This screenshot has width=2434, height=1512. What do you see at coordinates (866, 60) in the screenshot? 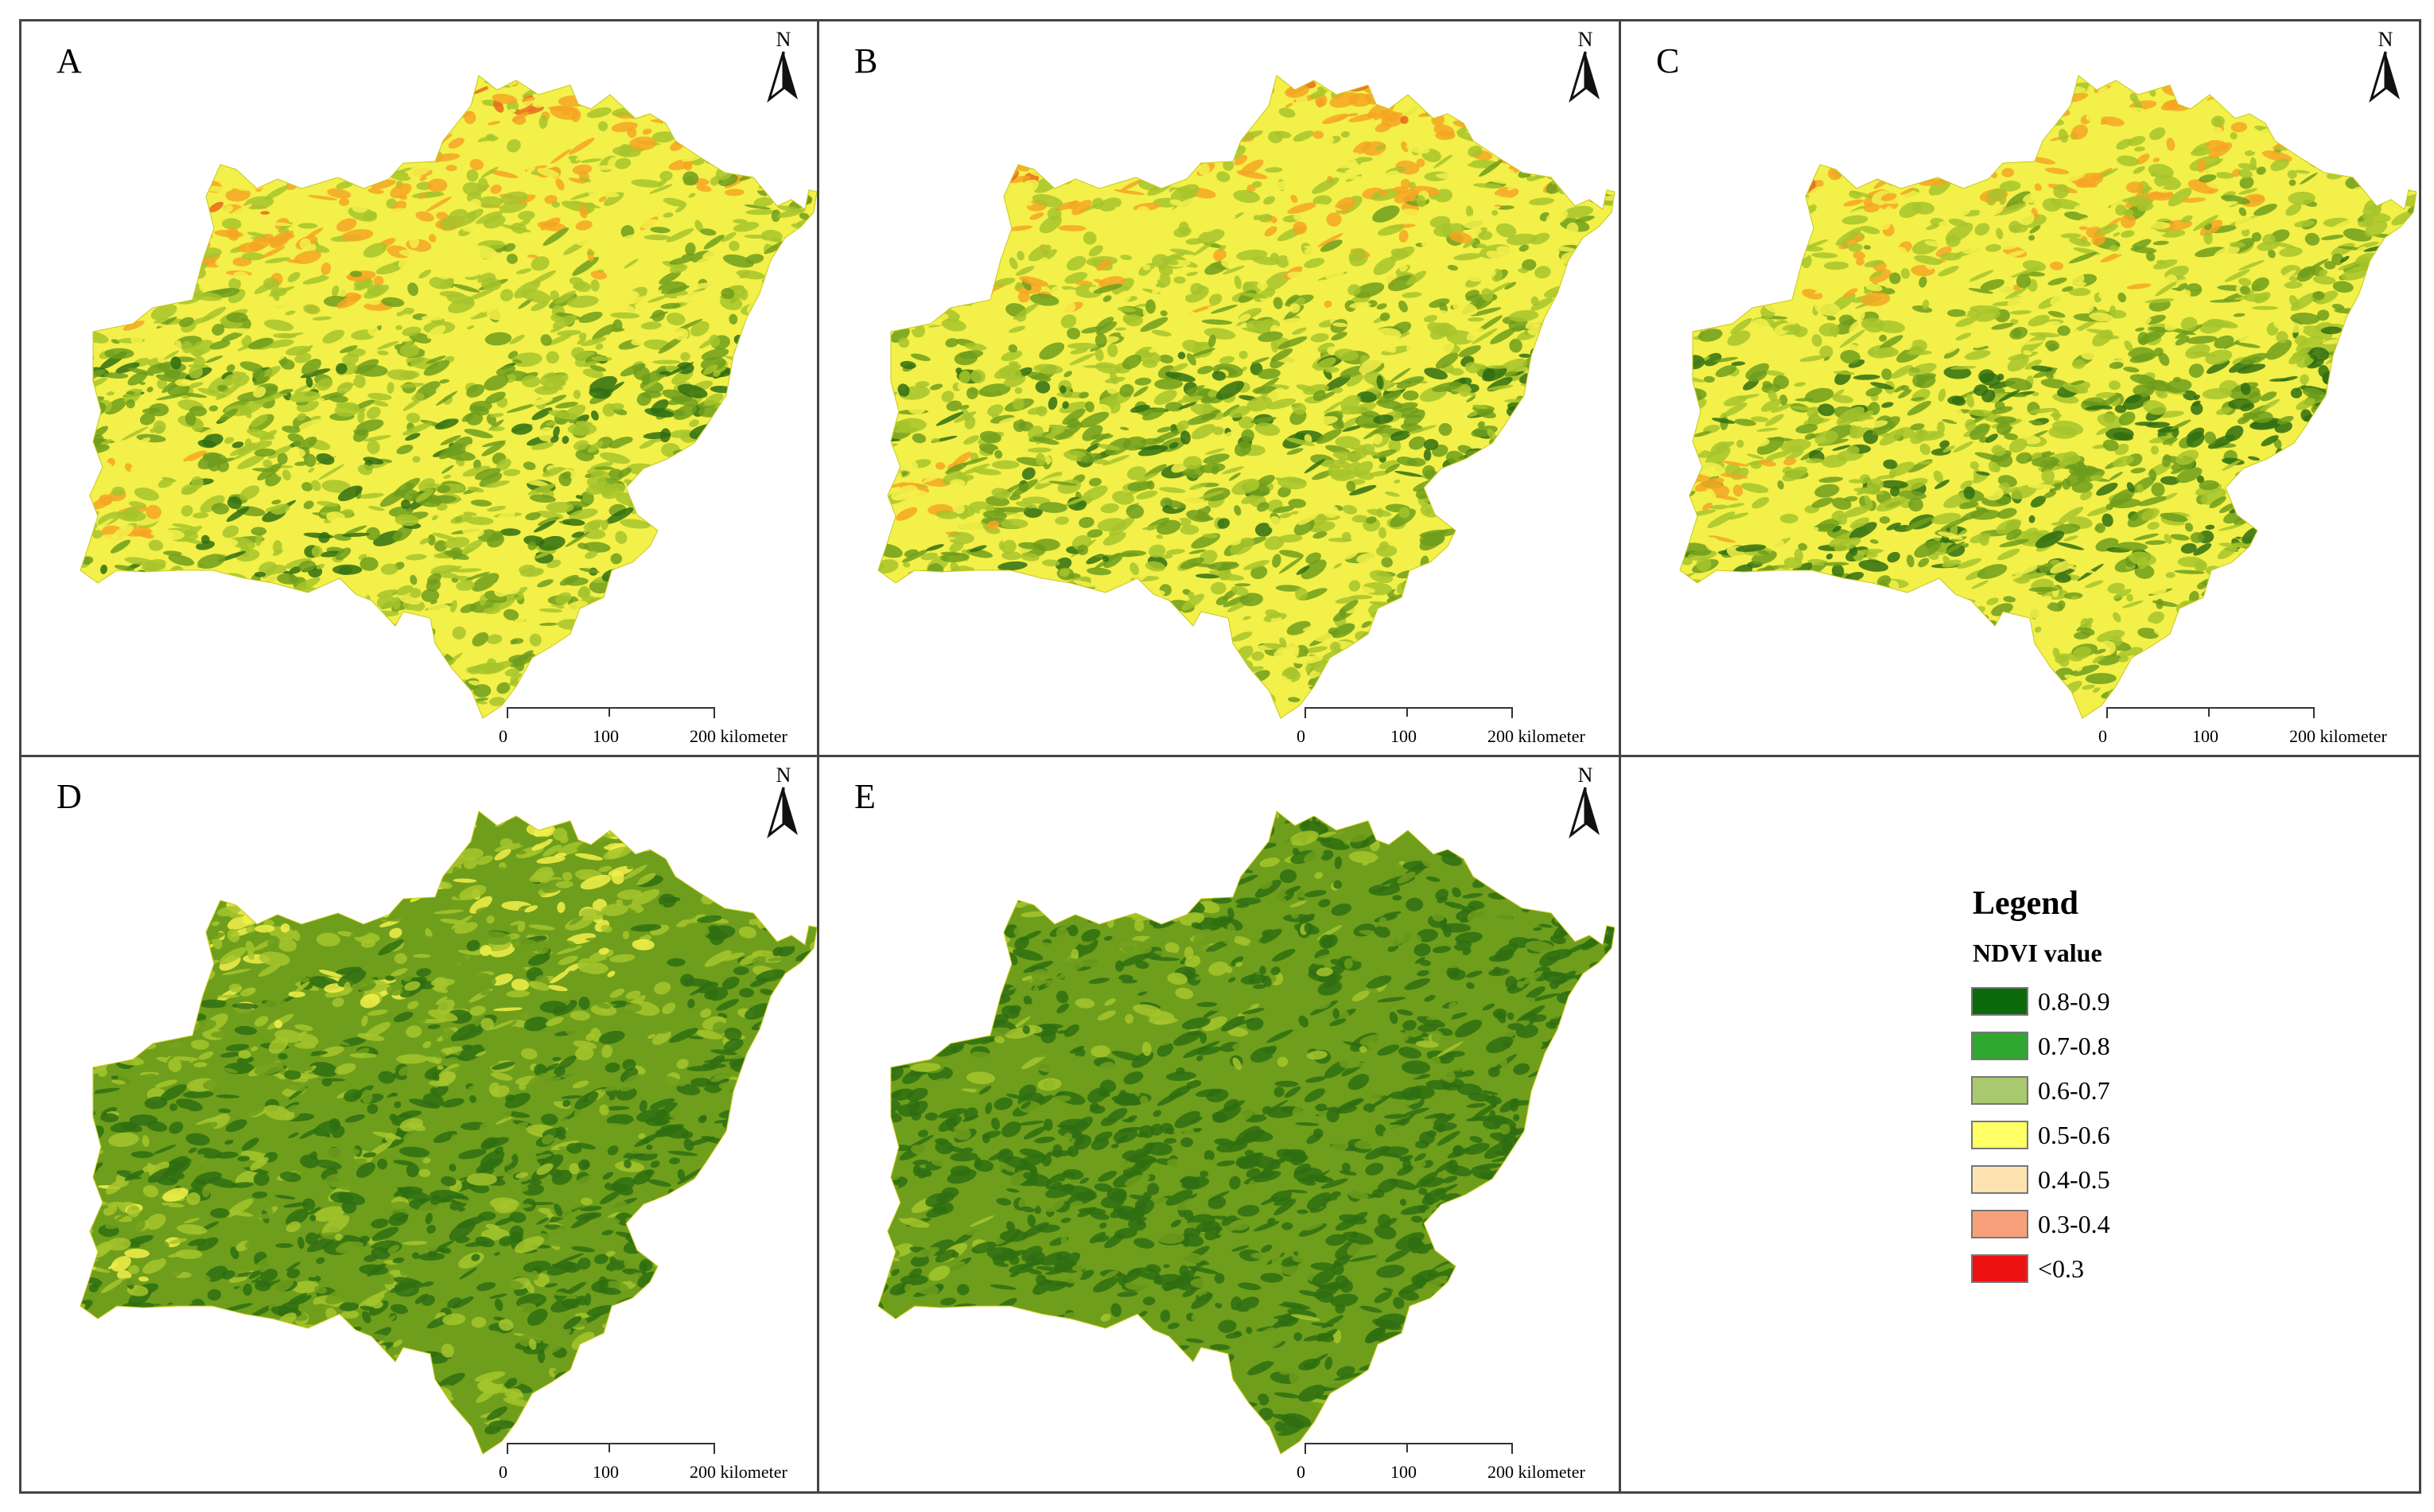
I see `panel-label: B` at bounding box center [866, 60].